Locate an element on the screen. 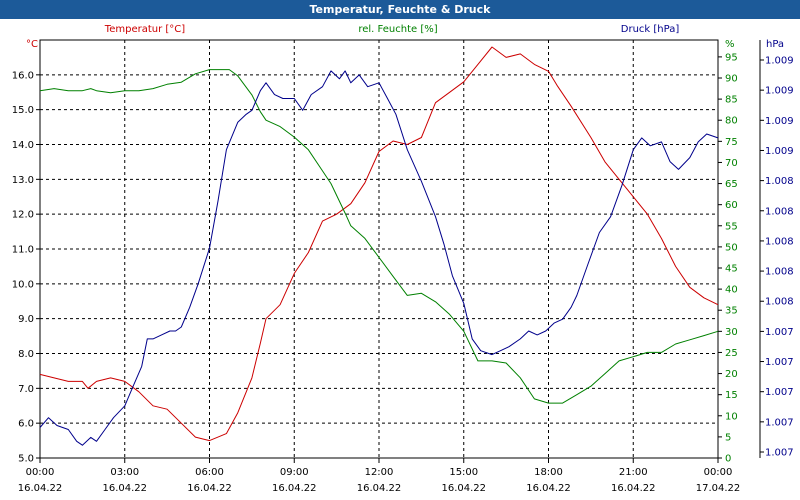 The width and height of the screenshot is (800, 500). temperature-axis-header: Temperatur [°C] is located at coordinates (144, 29).